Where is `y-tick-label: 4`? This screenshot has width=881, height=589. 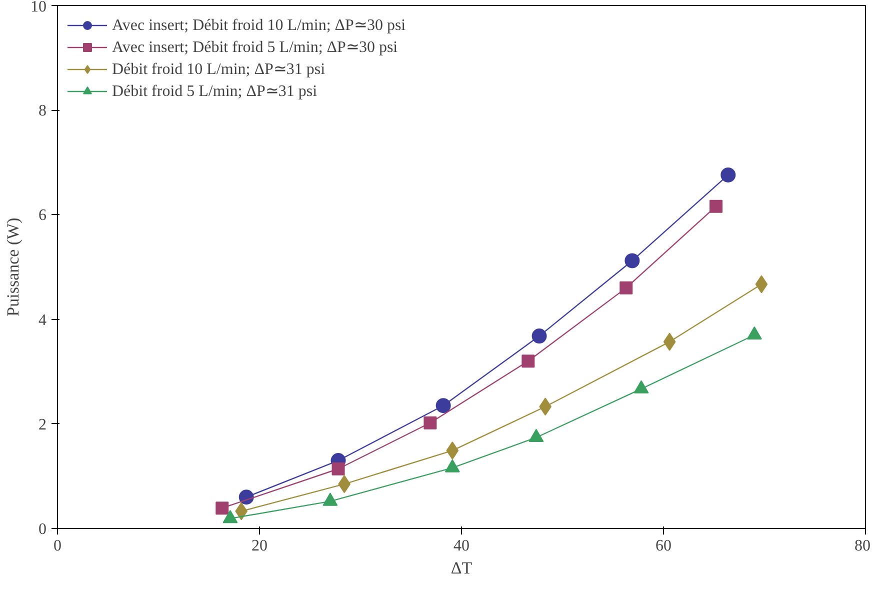 y-tick-label: 4 is located at coordinates (42, 320).